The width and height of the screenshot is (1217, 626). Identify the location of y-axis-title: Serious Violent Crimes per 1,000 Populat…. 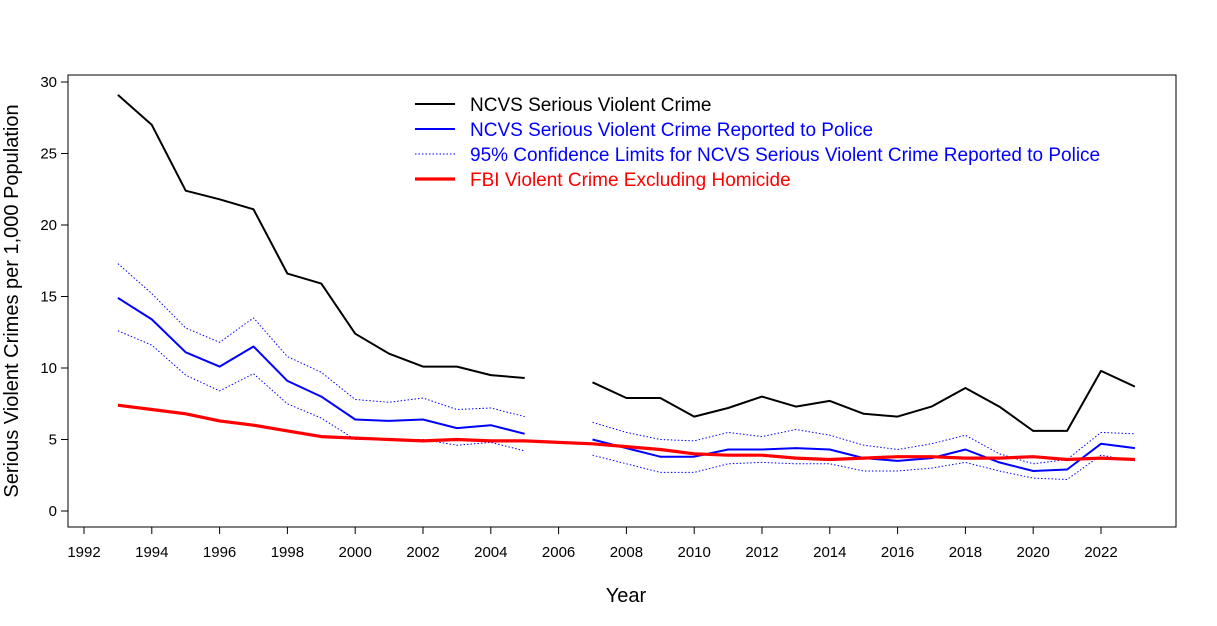
(12, 300).